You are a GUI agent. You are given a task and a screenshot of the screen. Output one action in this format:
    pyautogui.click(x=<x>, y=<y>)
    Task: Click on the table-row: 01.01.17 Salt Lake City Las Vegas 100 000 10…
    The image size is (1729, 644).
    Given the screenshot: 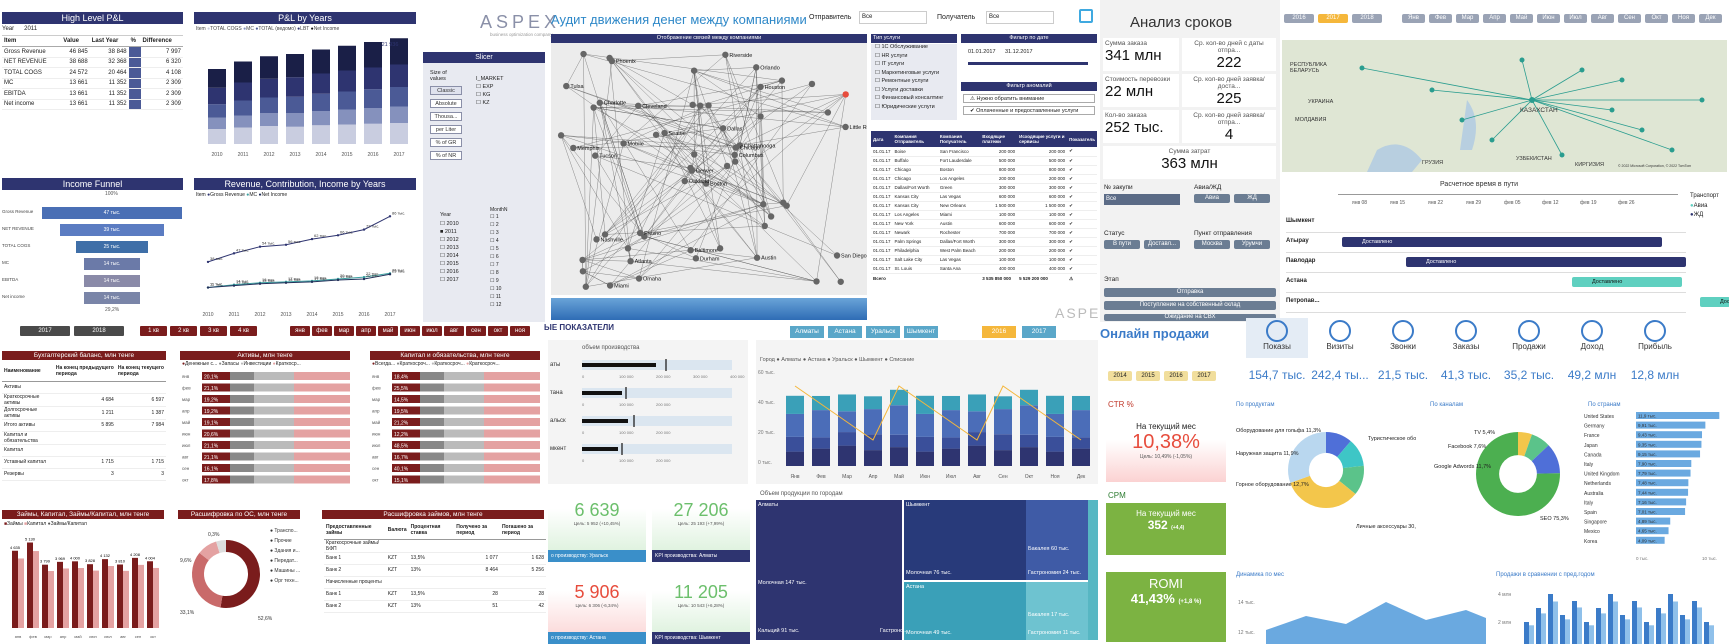 What is the action you would take?
    pyautogui.click(x=984, y=259)
    